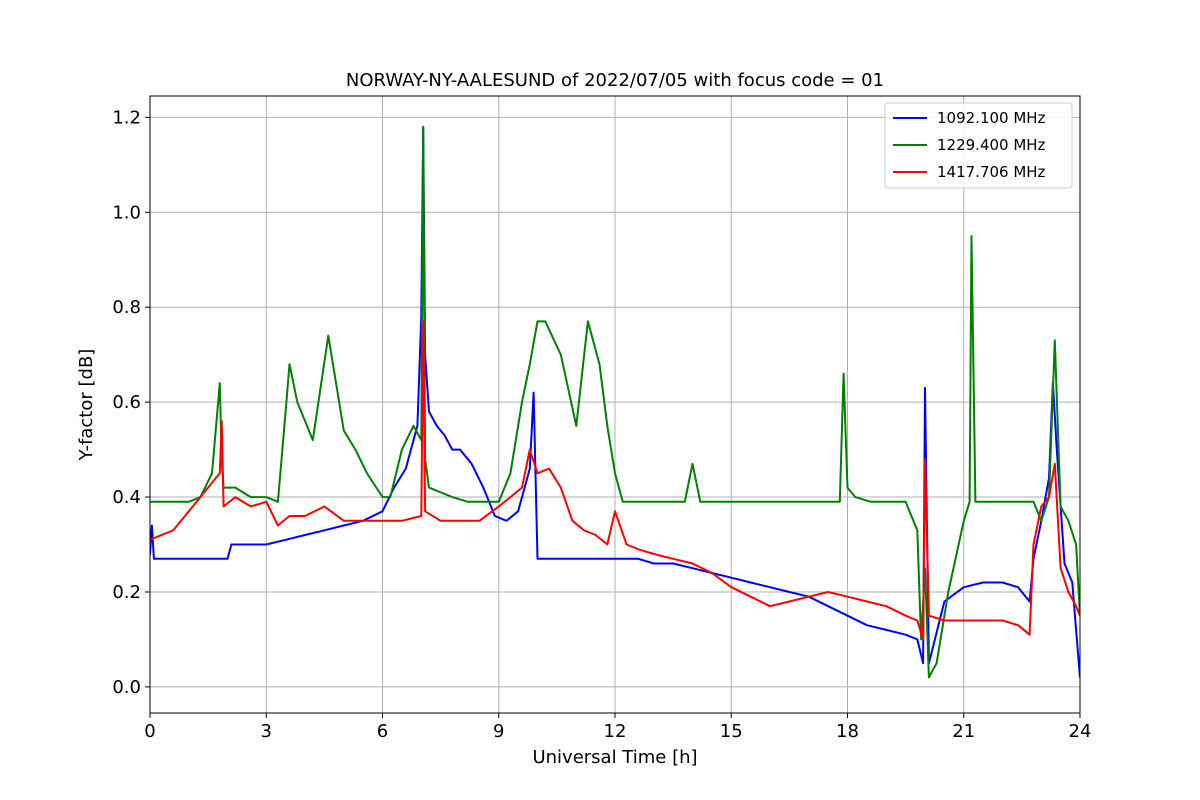 The image size is (1200, 800). I want to click on x-tick-label: 15, so click(731, 731).